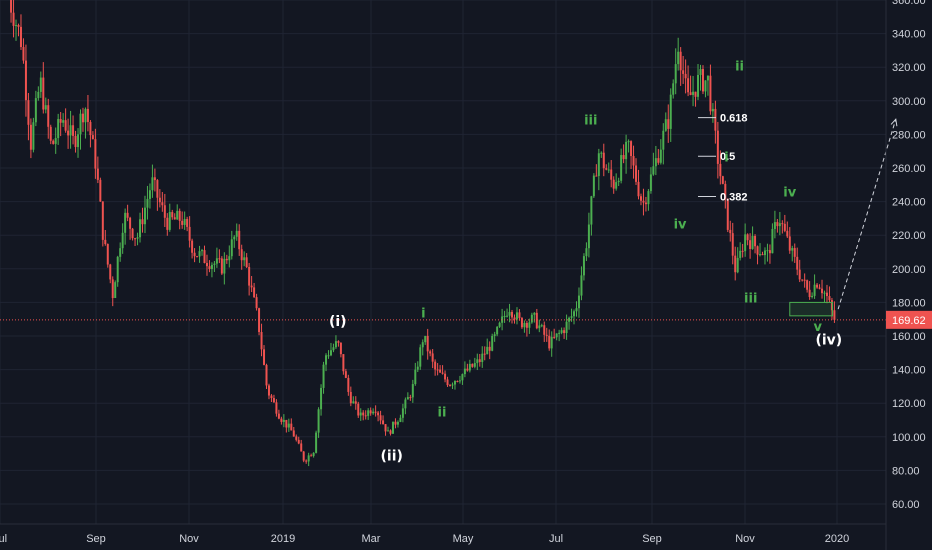  What do you see at coordinates (424, 539) in the screenshot?
I see `time-axis: Jul Sep Nov 2019 Mar May Jul Sep Nov 2020` at bounding box center [424, 539].